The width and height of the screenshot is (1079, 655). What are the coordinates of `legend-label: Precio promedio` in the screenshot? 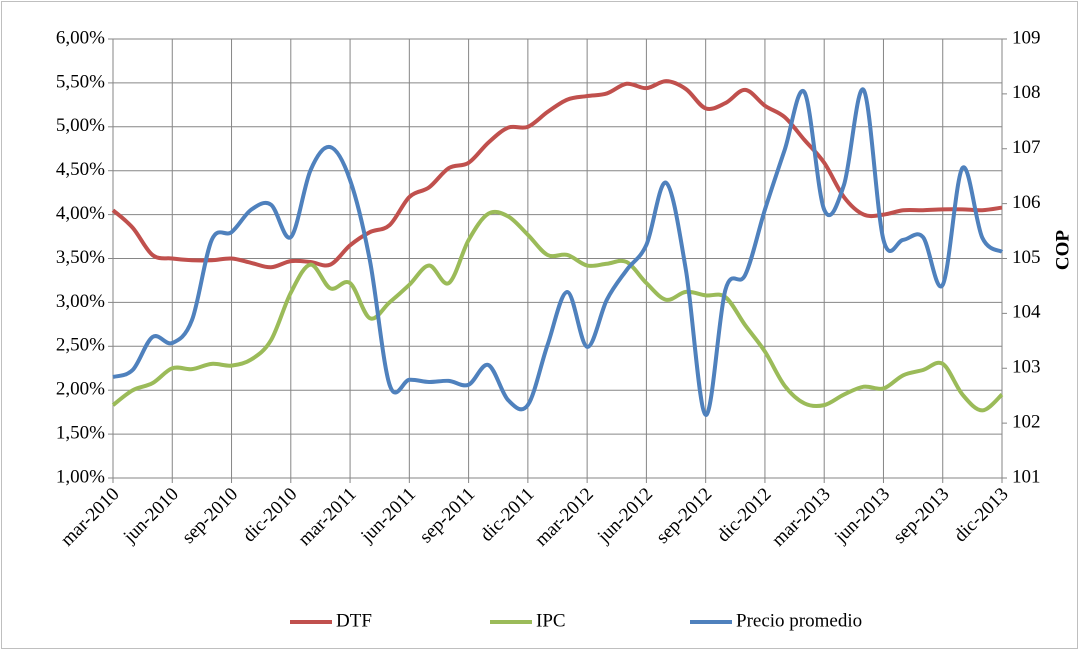 It's located at (799, 620).